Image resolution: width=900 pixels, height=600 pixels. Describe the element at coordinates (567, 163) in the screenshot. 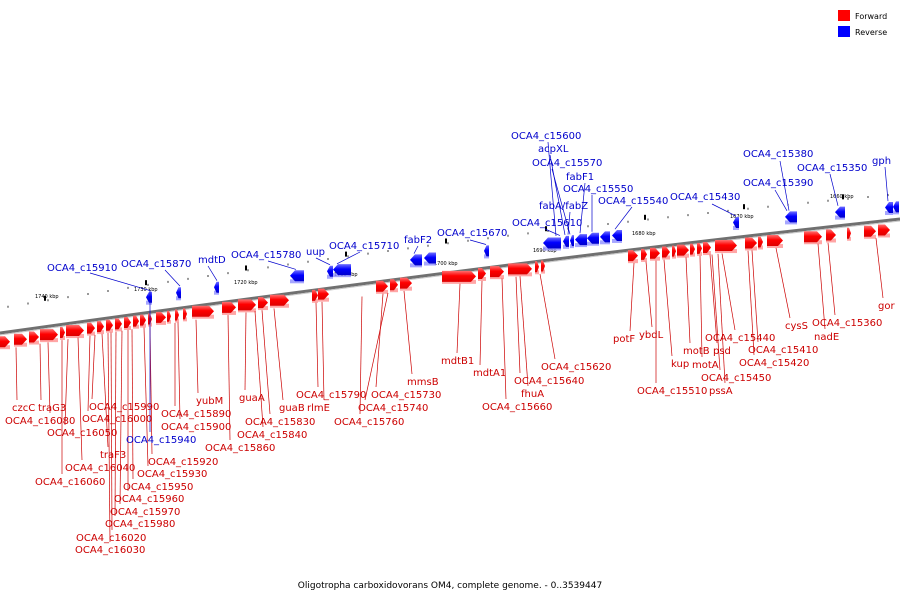

I see `gene-label: OCA4_c15570` at that location.